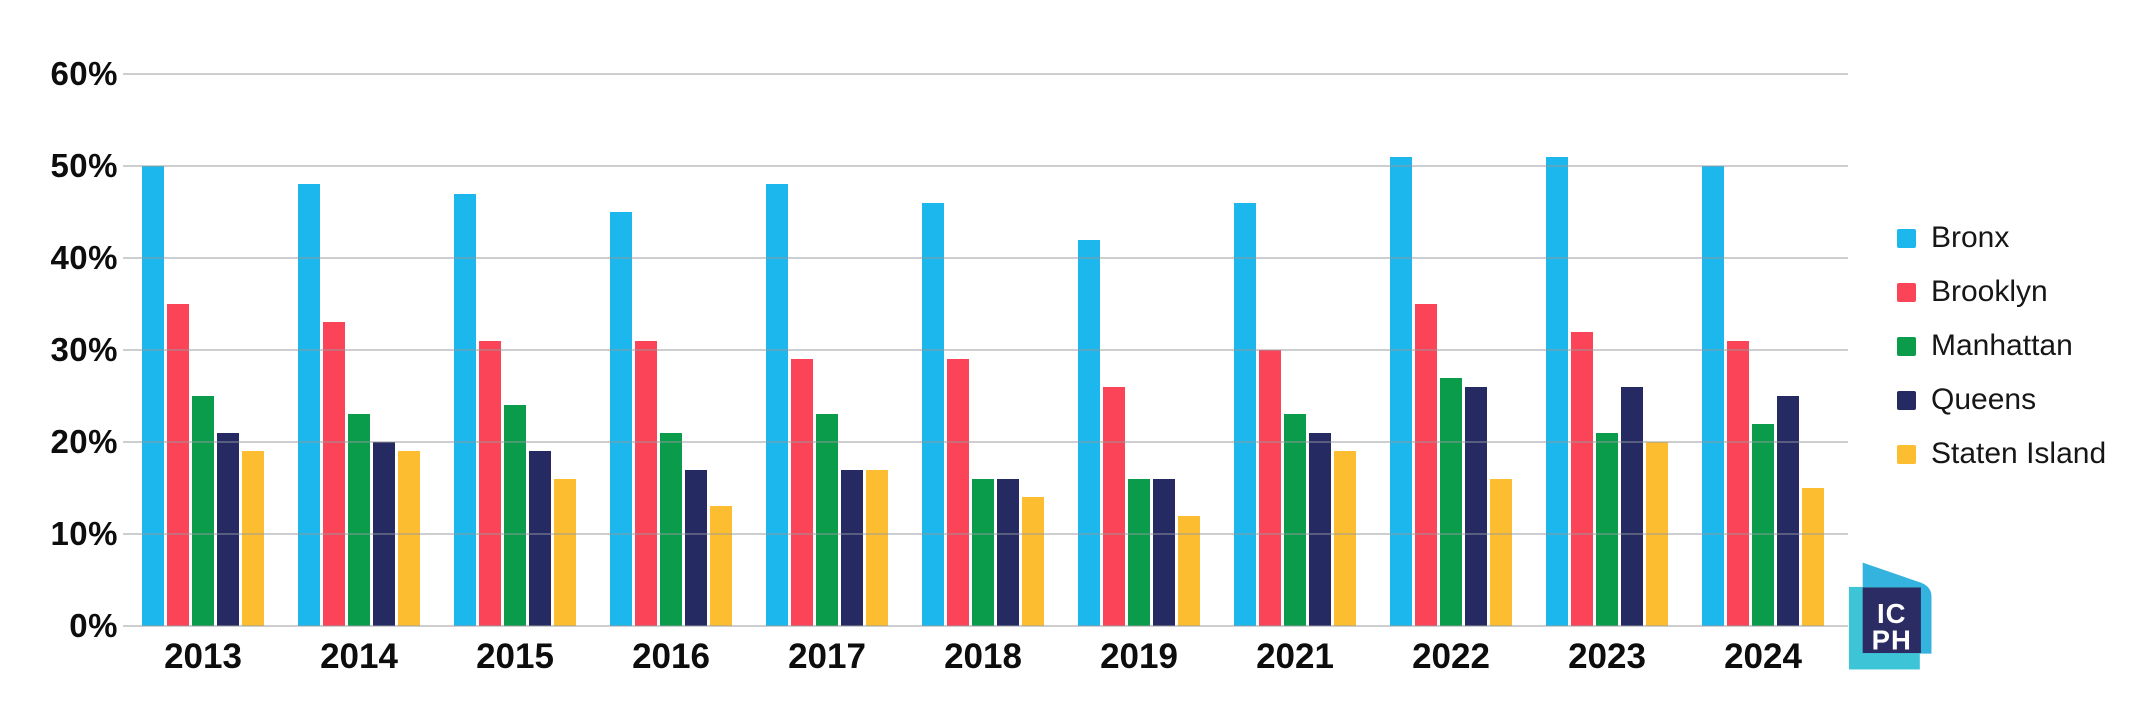 This screenshot has width=2135, height=716. What do you see at coordinates (84, 349) in the screenshot?
I see `y-axis-label: 30%` at bounding box center [84, 349].